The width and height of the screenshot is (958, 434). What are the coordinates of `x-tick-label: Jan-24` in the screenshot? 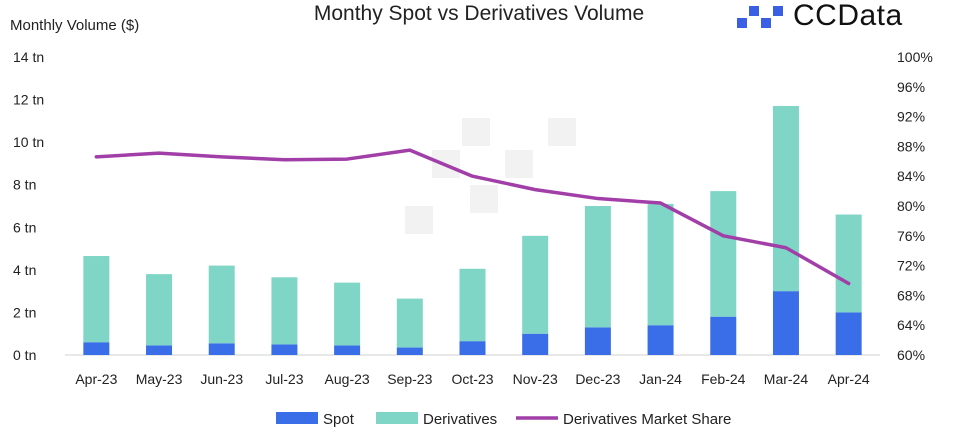 It's located at (660, 379).